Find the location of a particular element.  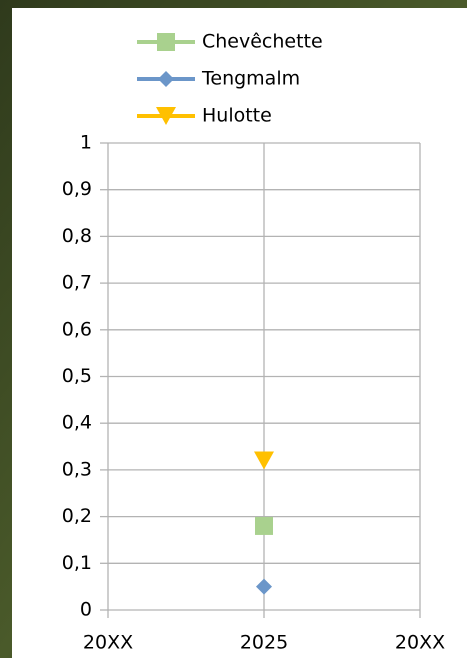

y-tick-label: 0,9 is located at coordinates (77, 189).